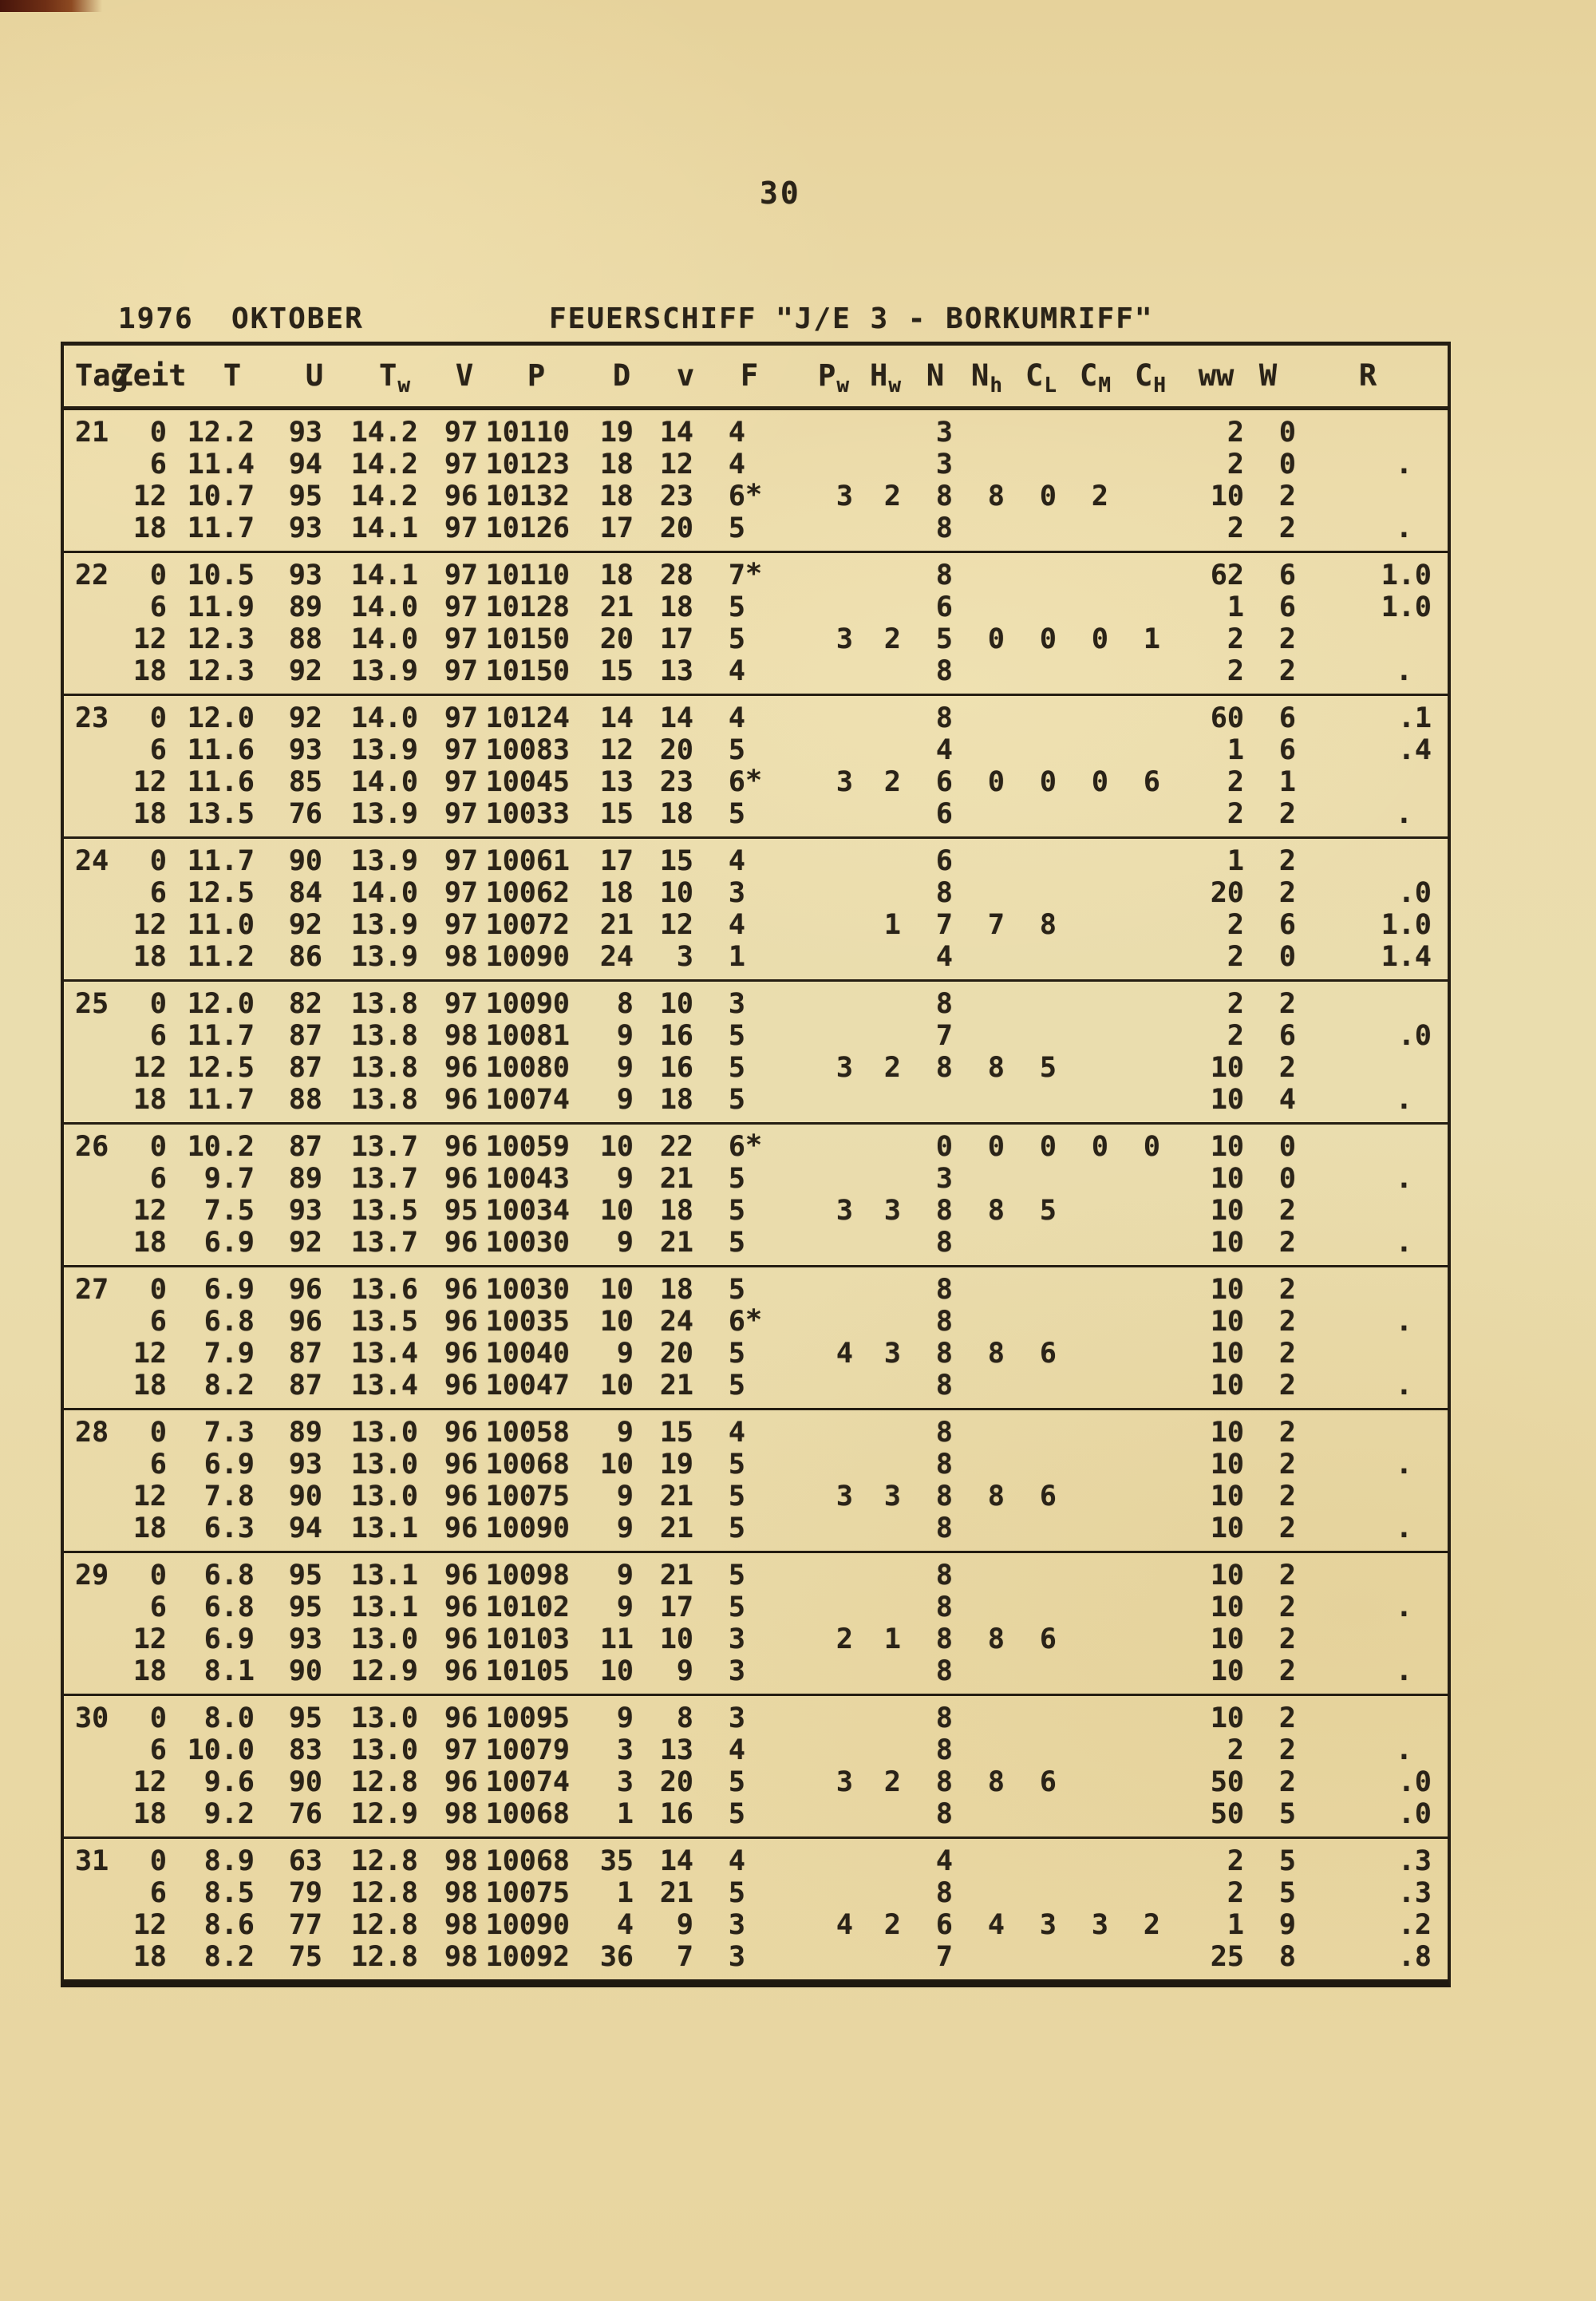  Describe the element at coordinates (461, 496) in the screenshot. I see `cell-v: 96` at that location.